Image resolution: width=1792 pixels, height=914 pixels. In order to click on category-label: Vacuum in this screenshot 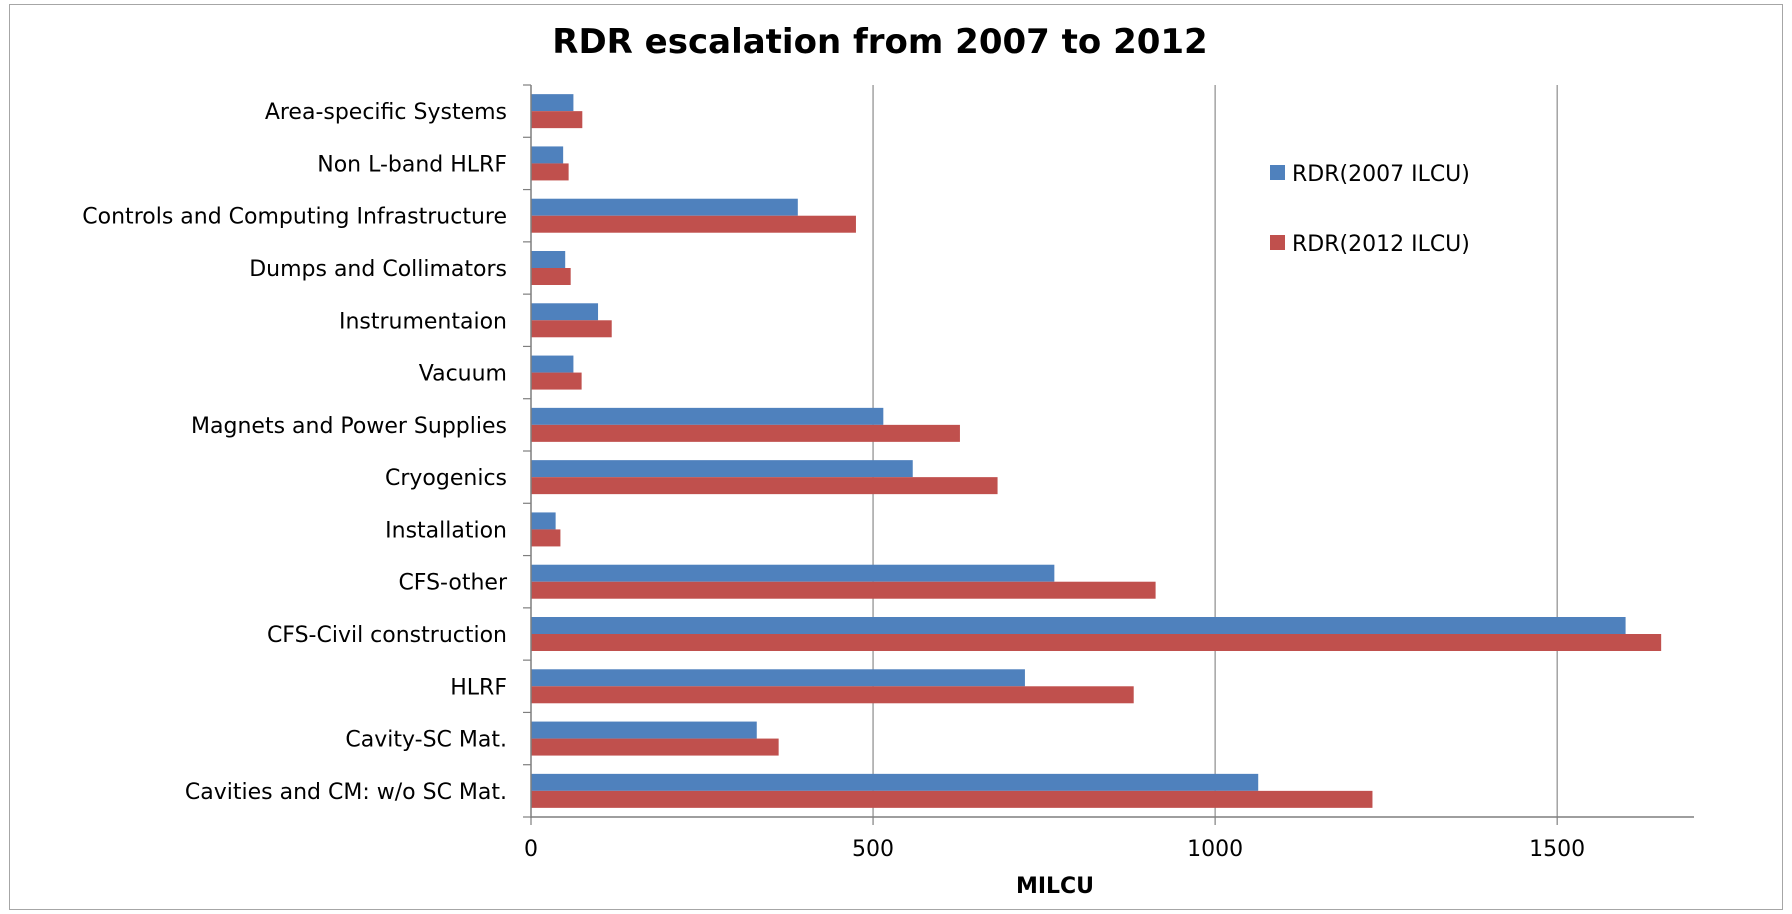, I will do `click(463, 374)`.